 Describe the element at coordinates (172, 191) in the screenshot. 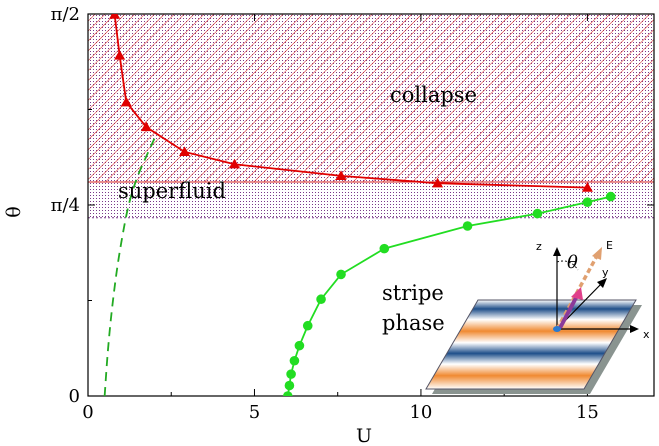

I see `superfluid-label: superfluid` at that location.